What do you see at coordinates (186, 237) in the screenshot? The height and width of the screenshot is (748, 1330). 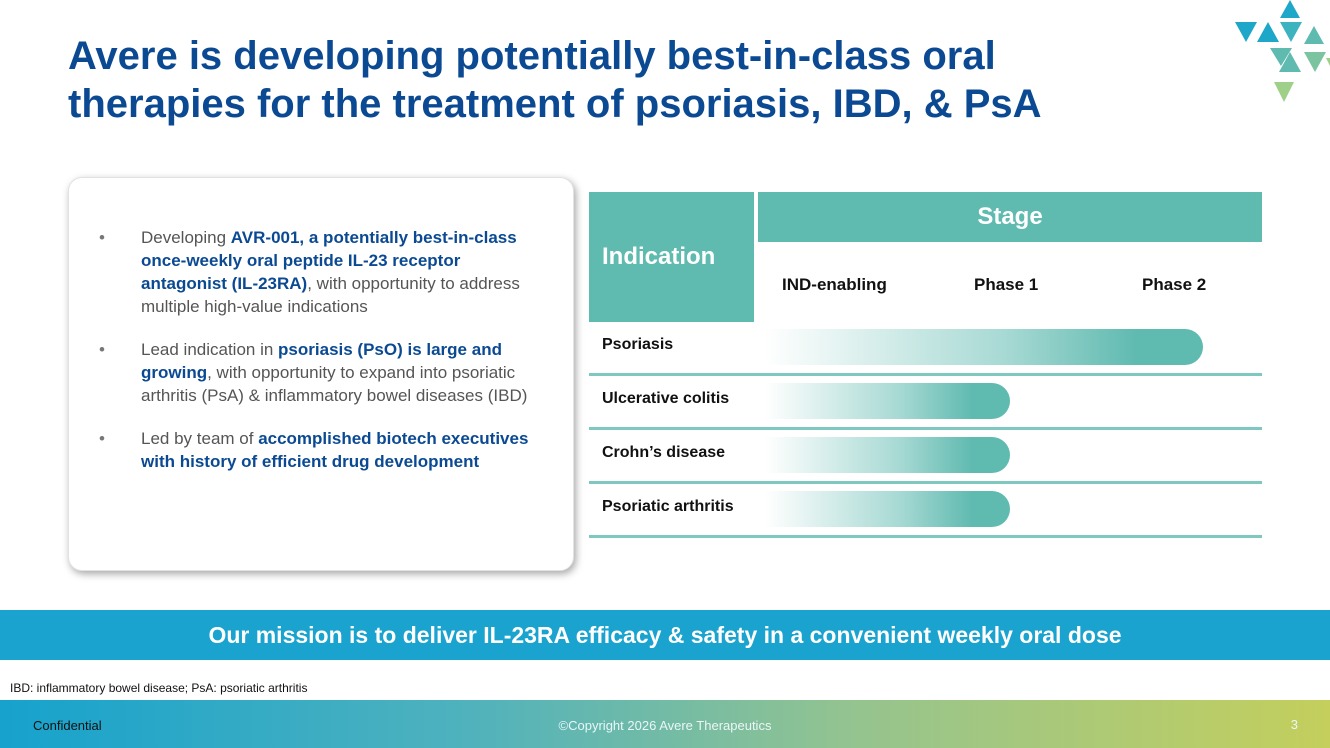 I see `bullet-text: Developing` at bounding box center [186, 237].